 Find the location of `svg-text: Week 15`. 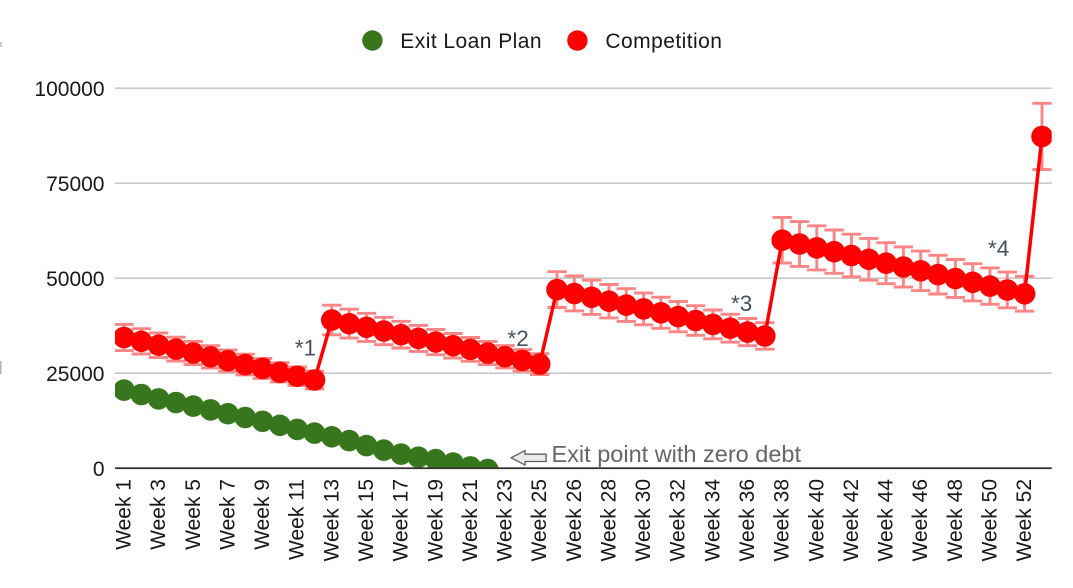

svg-text: Week 15 is located at coordinates (366, 520).